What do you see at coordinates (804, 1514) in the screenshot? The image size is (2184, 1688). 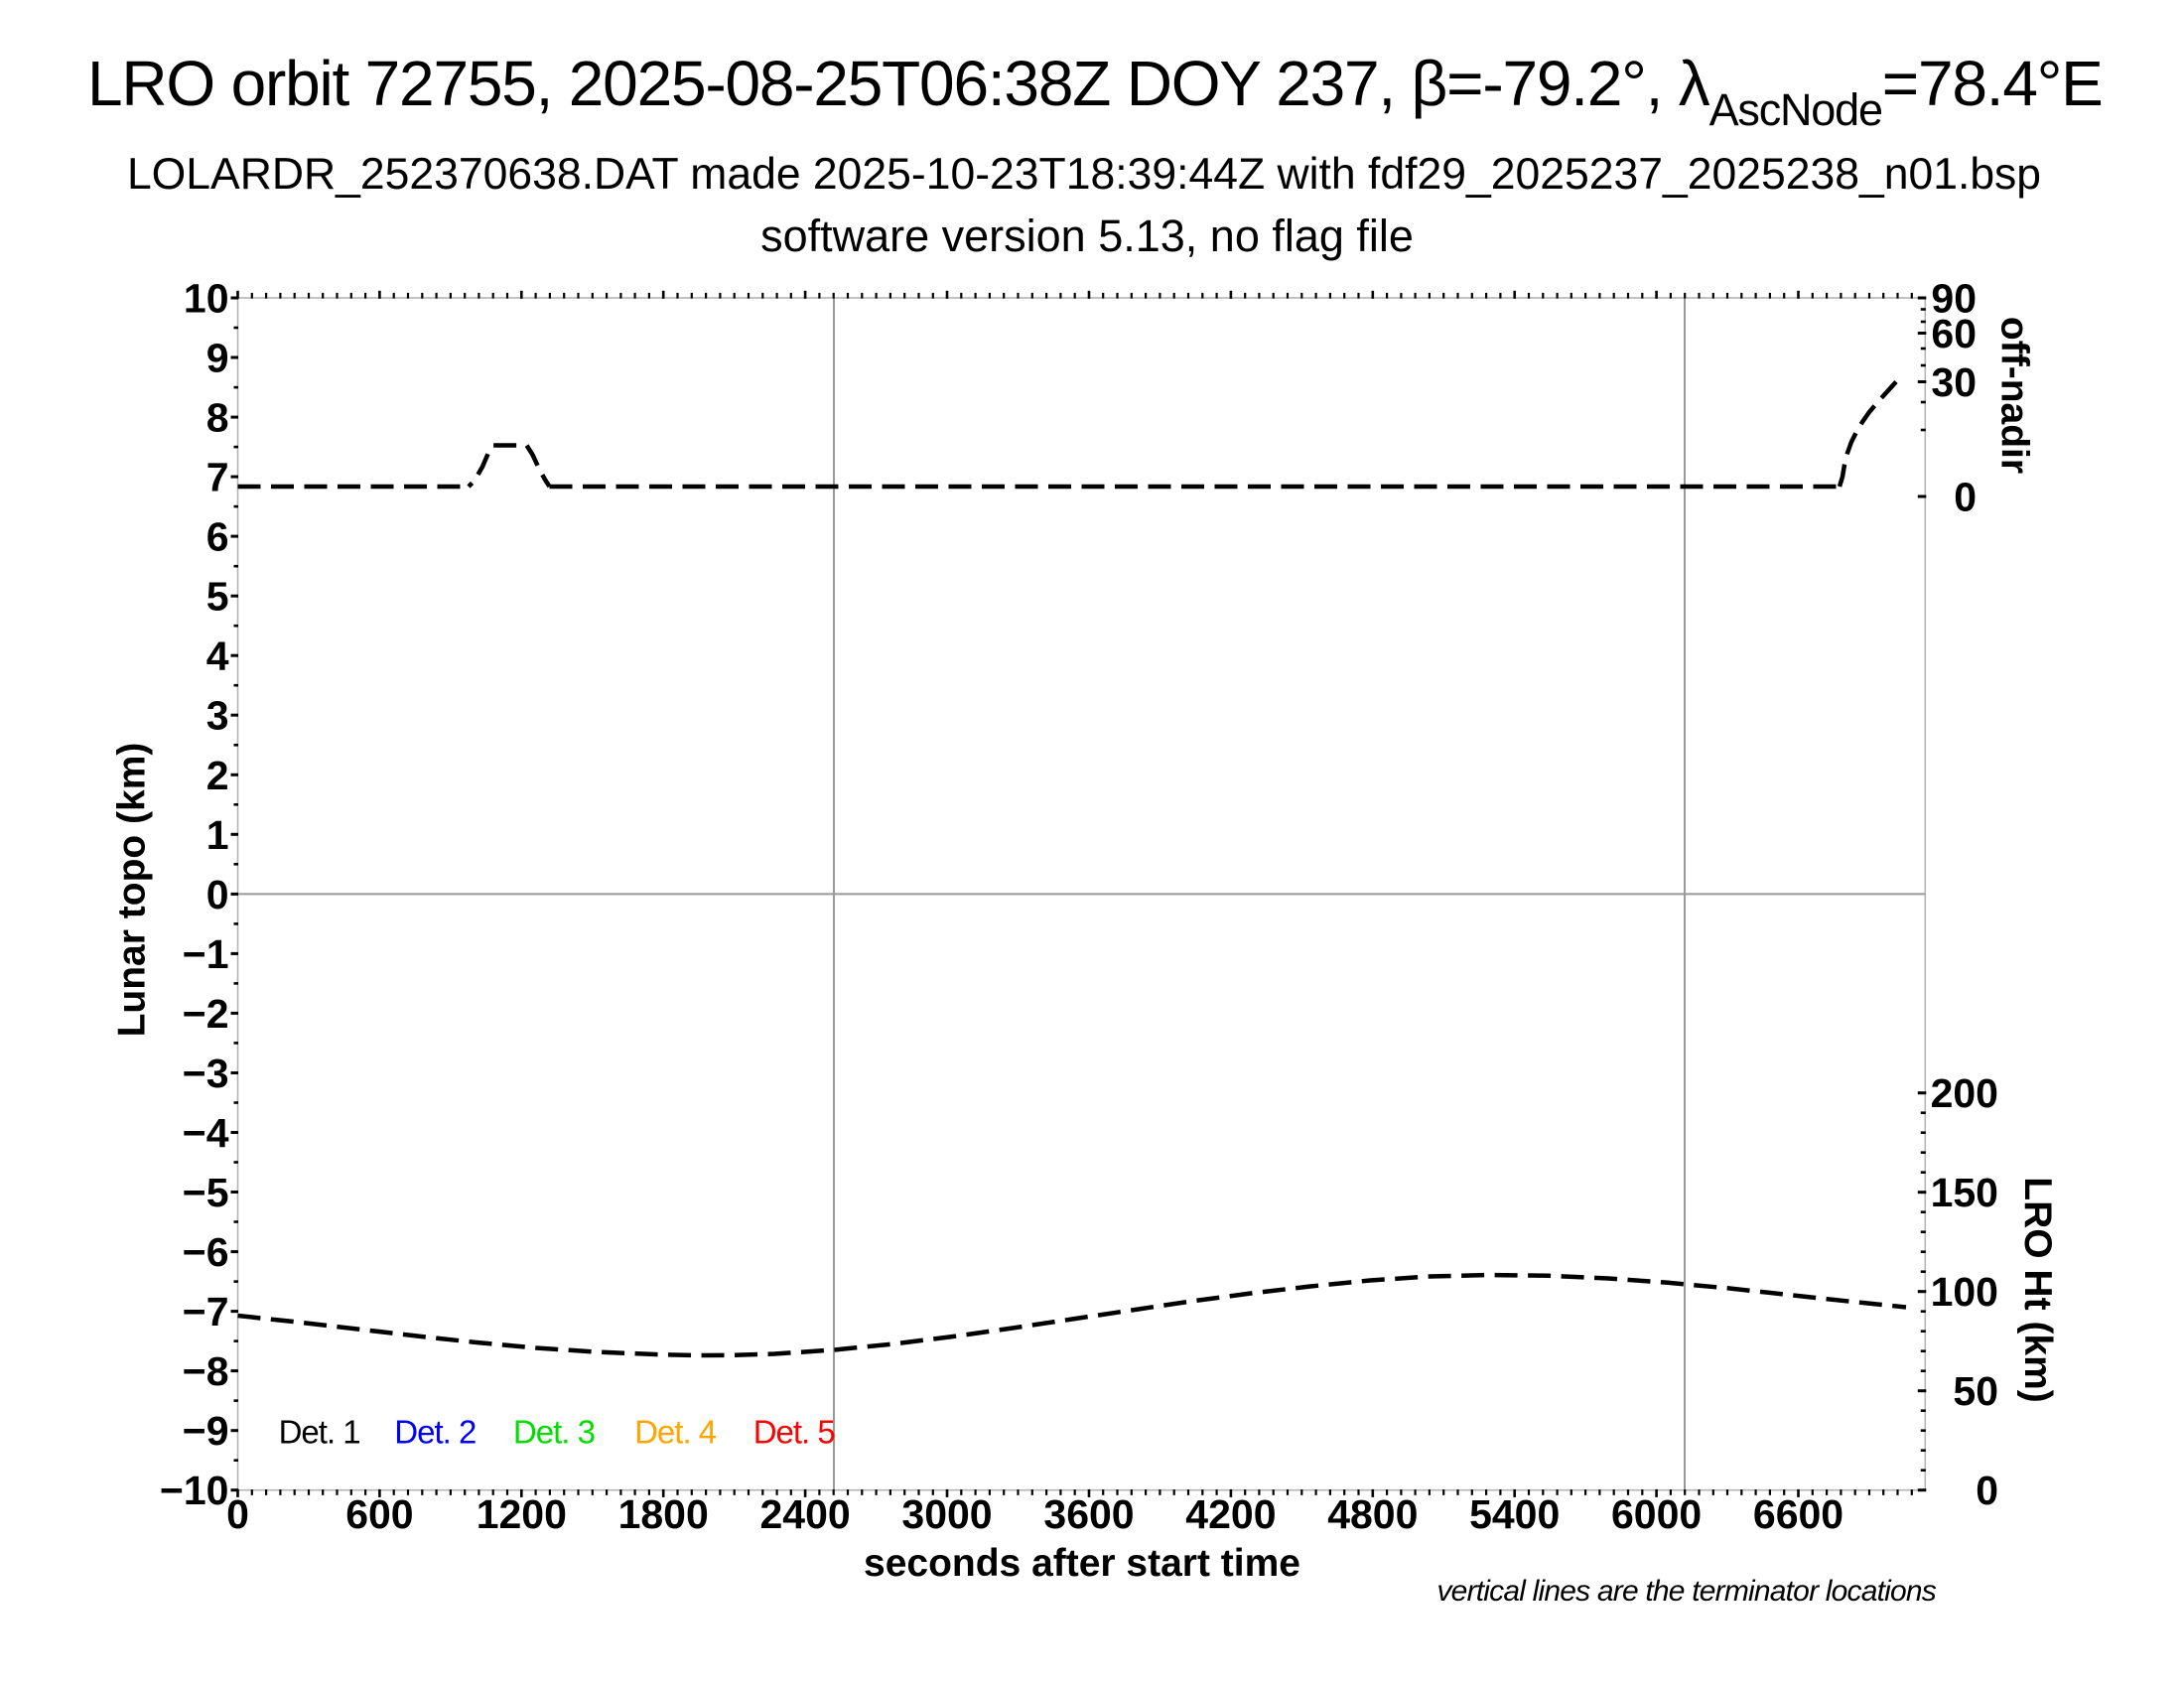 I see `svg-text: 2400` at bounding box center [804, 1514].